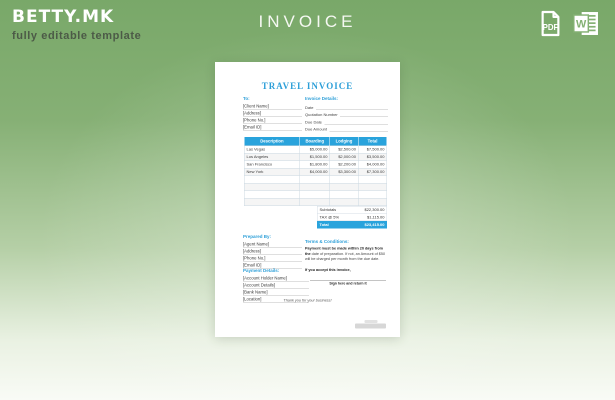  Describe the element at coordinates (376, 217) in the screenshot. I see `tax-value: $1,115.00` at that location.